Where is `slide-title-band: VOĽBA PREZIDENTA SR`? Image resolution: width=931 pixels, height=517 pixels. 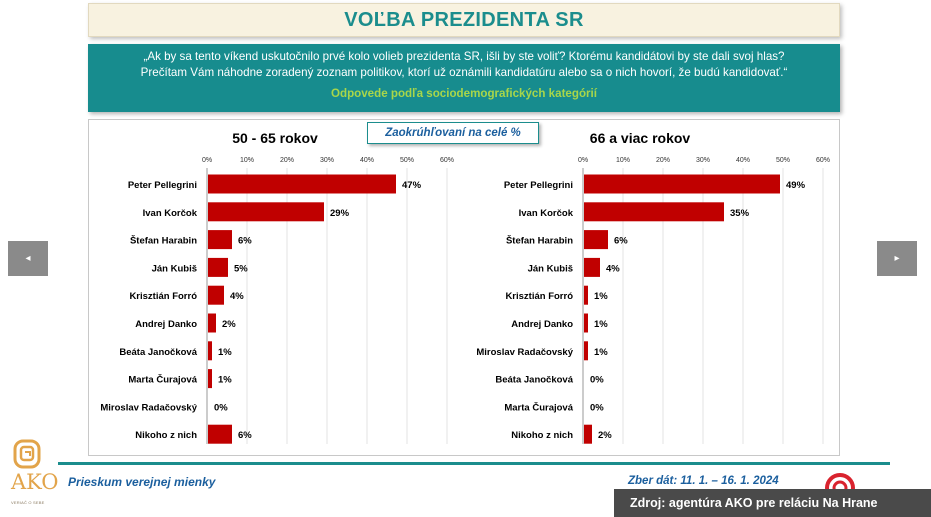 slide-title-band: VOĽBA PREZIDENTA SR is located at coordinates (464, 20).